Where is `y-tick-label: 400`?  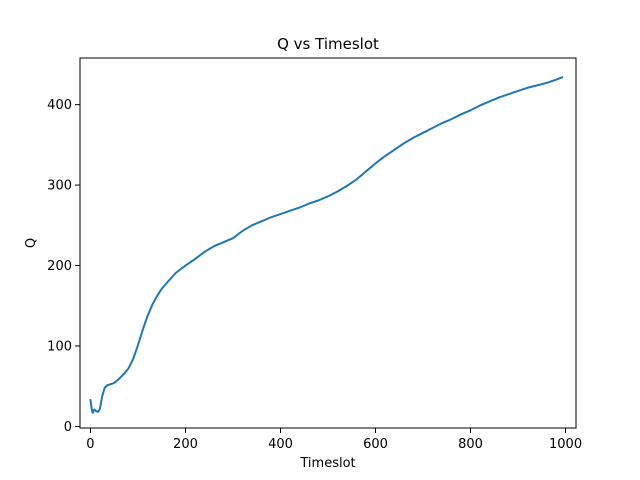 y-tick-label: 400 is located at coordinates (59, 105).